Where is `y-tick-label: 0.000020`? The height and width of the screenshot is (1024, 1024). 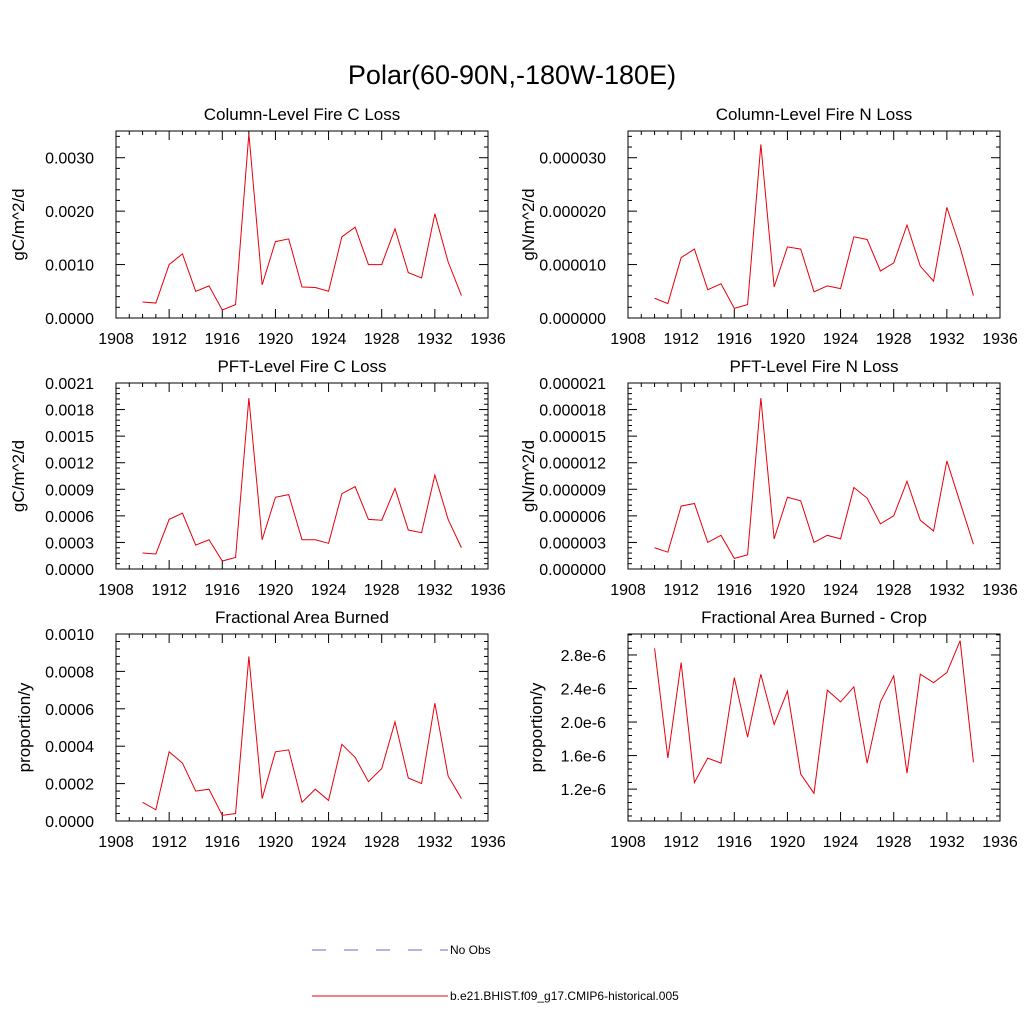
y-tick-label: 0.000020 is located at coordinates (572, 212).